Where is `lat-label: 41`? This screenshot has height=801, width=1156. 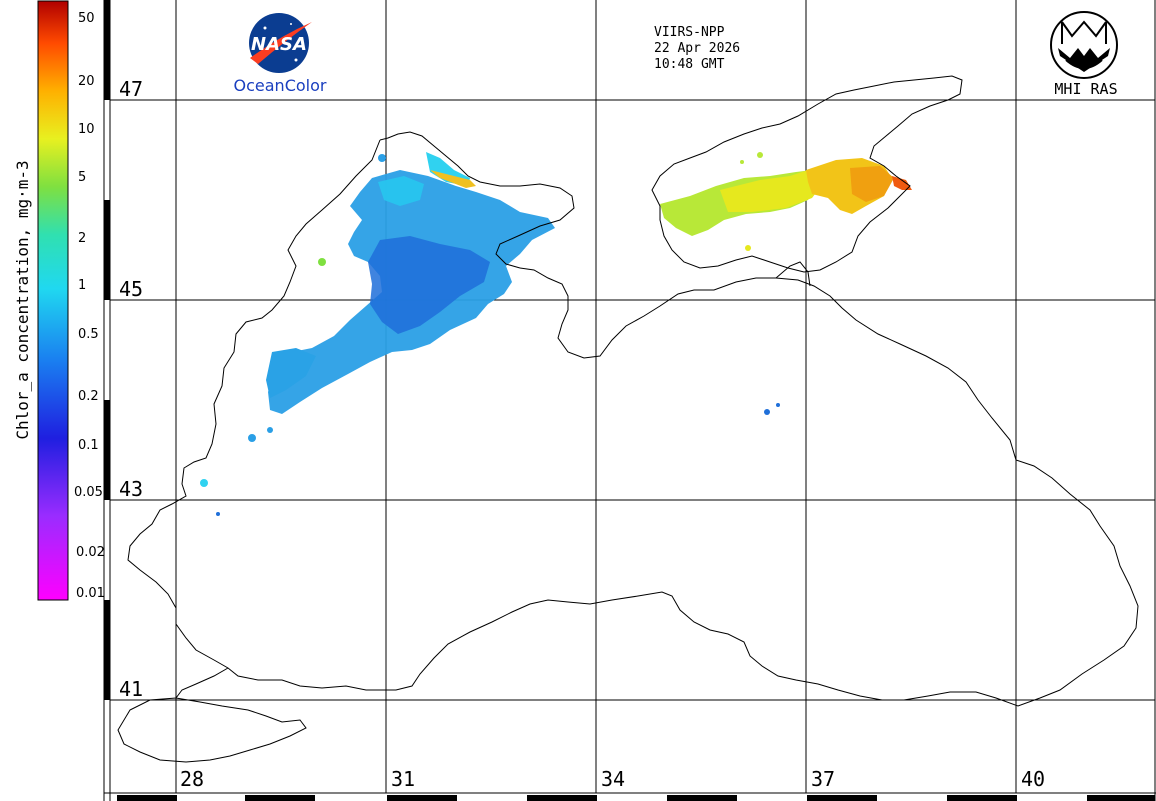 lat-label: 41 is located at coordinates (131, 689).